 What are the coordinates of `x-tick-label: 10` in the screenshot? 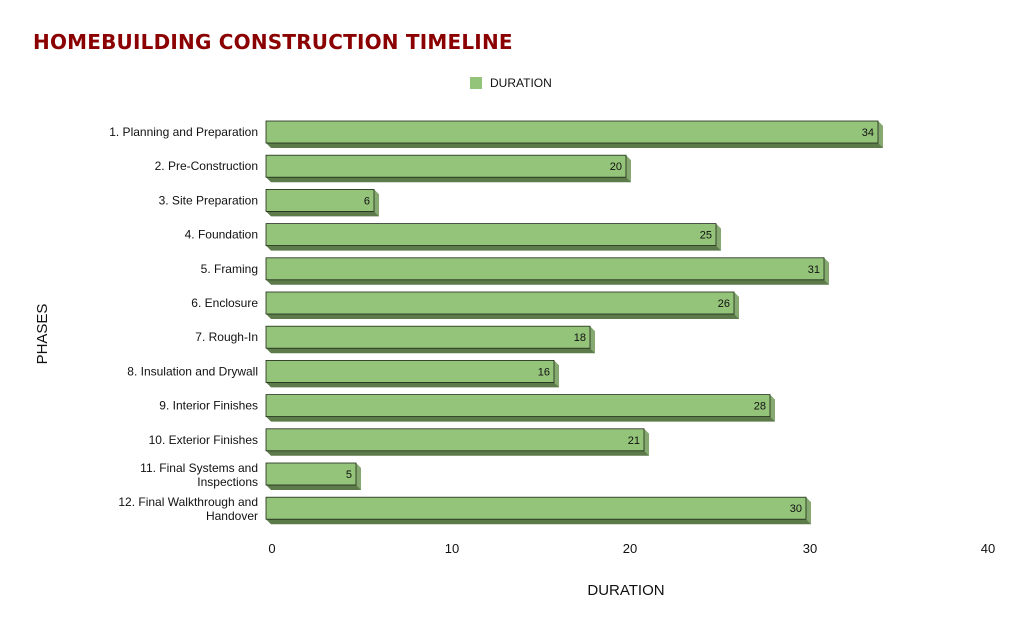 It's located at (452, 548).